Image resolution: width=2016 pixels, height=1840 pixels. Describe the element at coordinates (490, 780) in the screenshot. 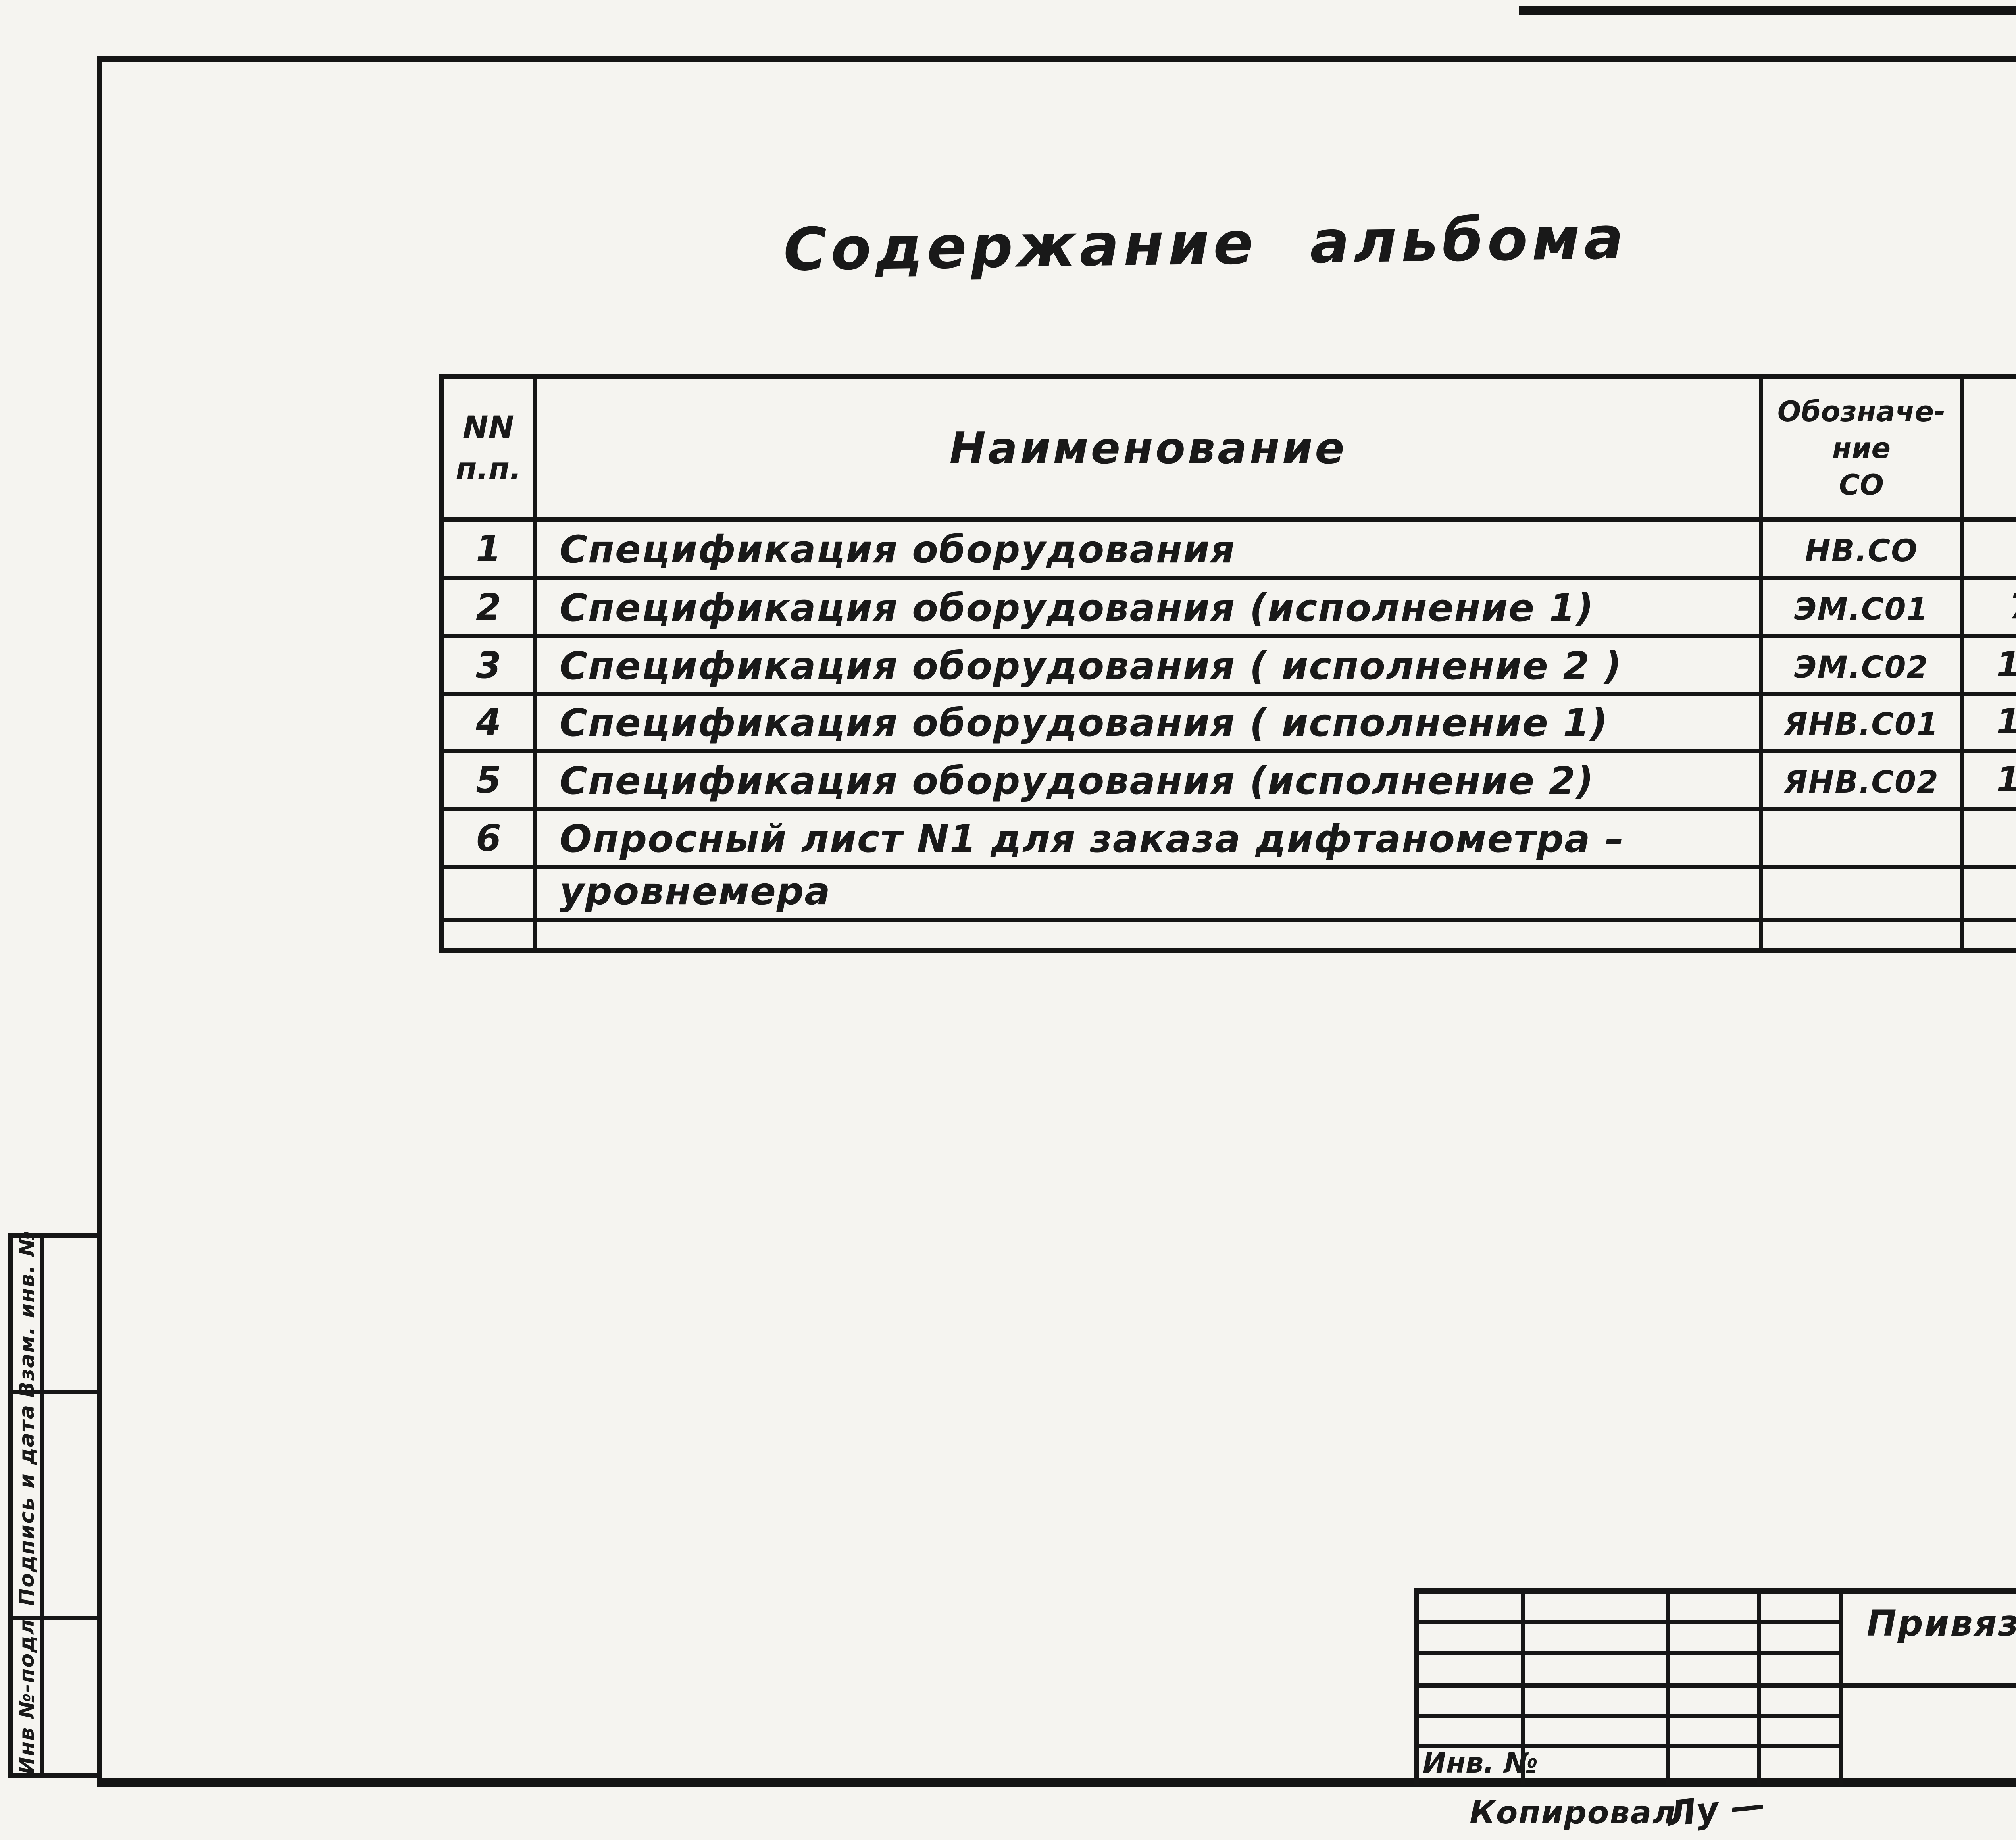

I see `row-num: 5` at that location.